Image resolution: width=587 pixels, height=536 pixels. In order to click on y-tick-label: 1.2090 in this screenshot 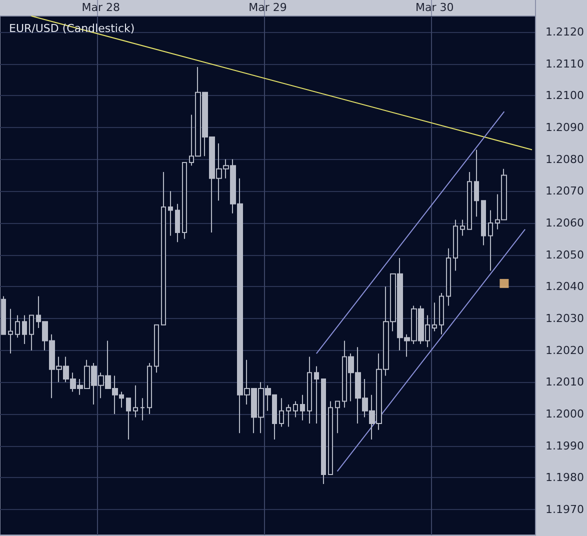, I will do `click(565, 127)`.